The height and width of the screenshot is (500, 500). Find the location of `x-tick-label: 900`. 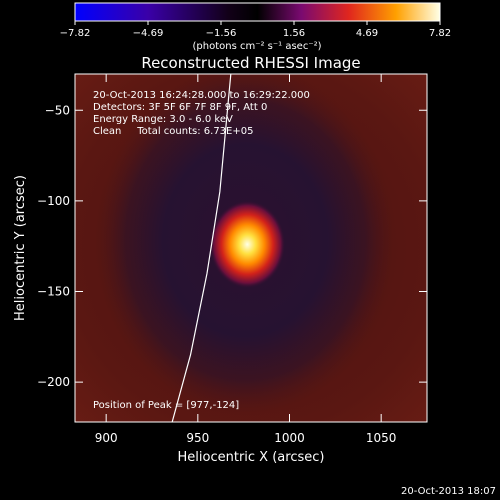

x-tick-label: 900 is located at coordinates (106, 438).